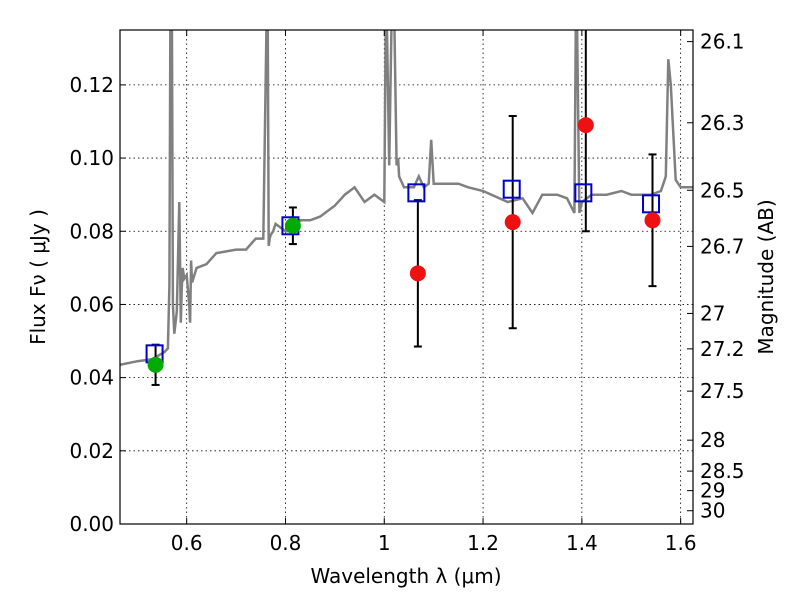 The height and width of the screenshot is (600, 800). Describe the element at coordinates (722, 391) in the screenshot. I see `y2-tick-label: 27.5` at that location.